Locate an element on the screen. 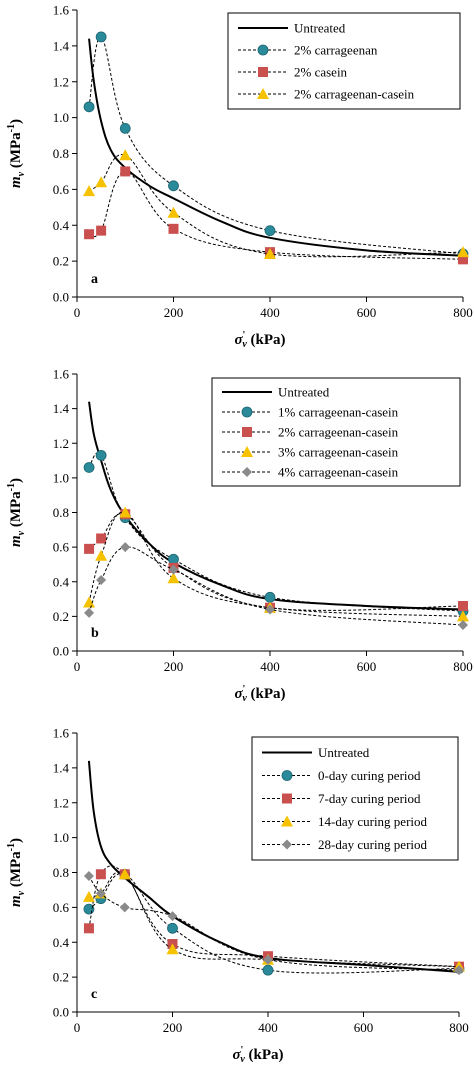 This screenshot has height=1069, width=474. legend-label: 28-day curing period is located at coordinates (373, 844).